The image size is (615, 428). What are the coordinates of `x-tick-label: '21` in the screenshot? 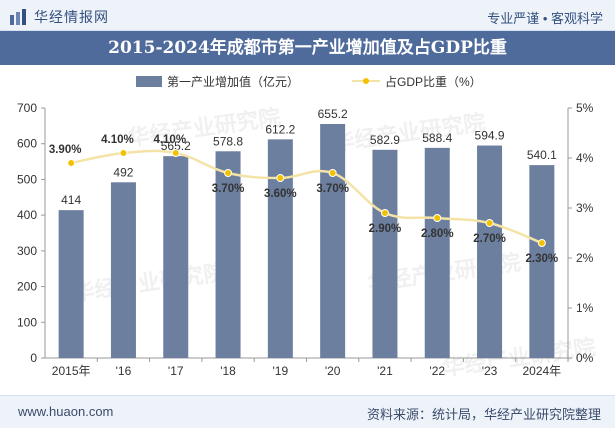 It's located at (385, 371).